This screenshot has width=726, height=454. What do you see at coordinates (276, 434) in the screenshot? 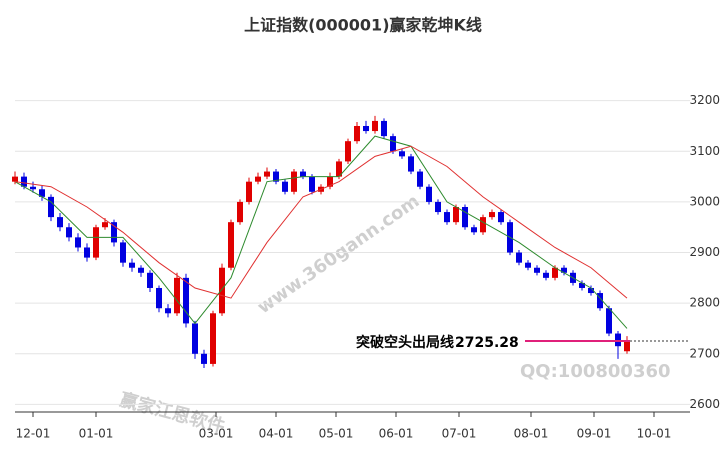
I see `x-tick-label: 04-01` at bounding box center [276, 434].